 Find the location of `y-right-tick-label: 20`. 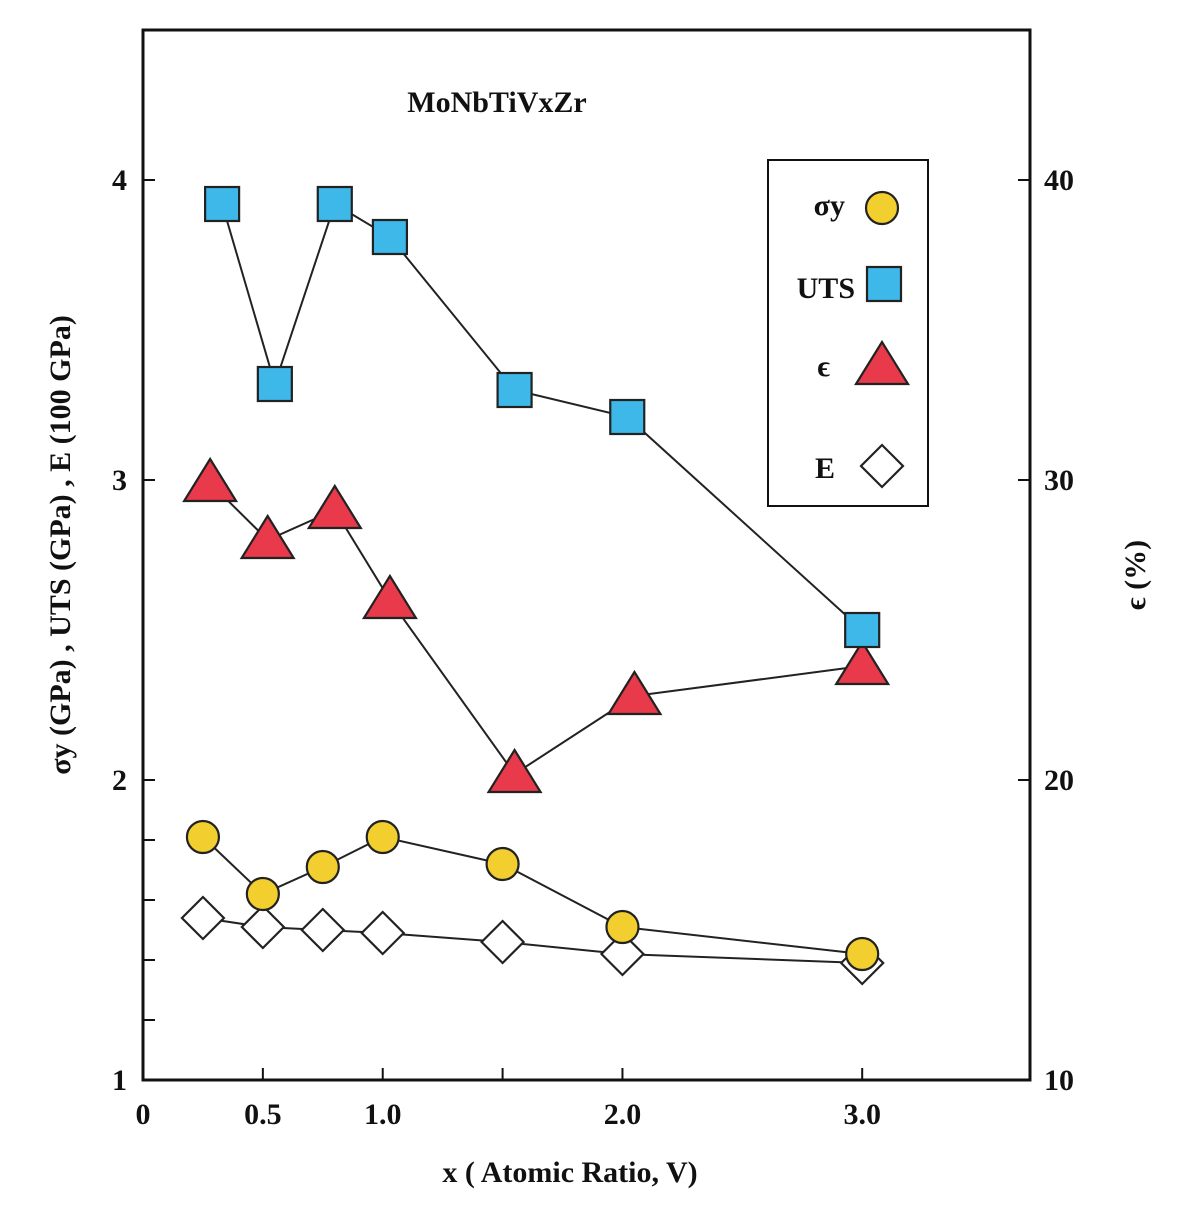

y-right-tick-label: 20 is located at coordinates (1059, 780).